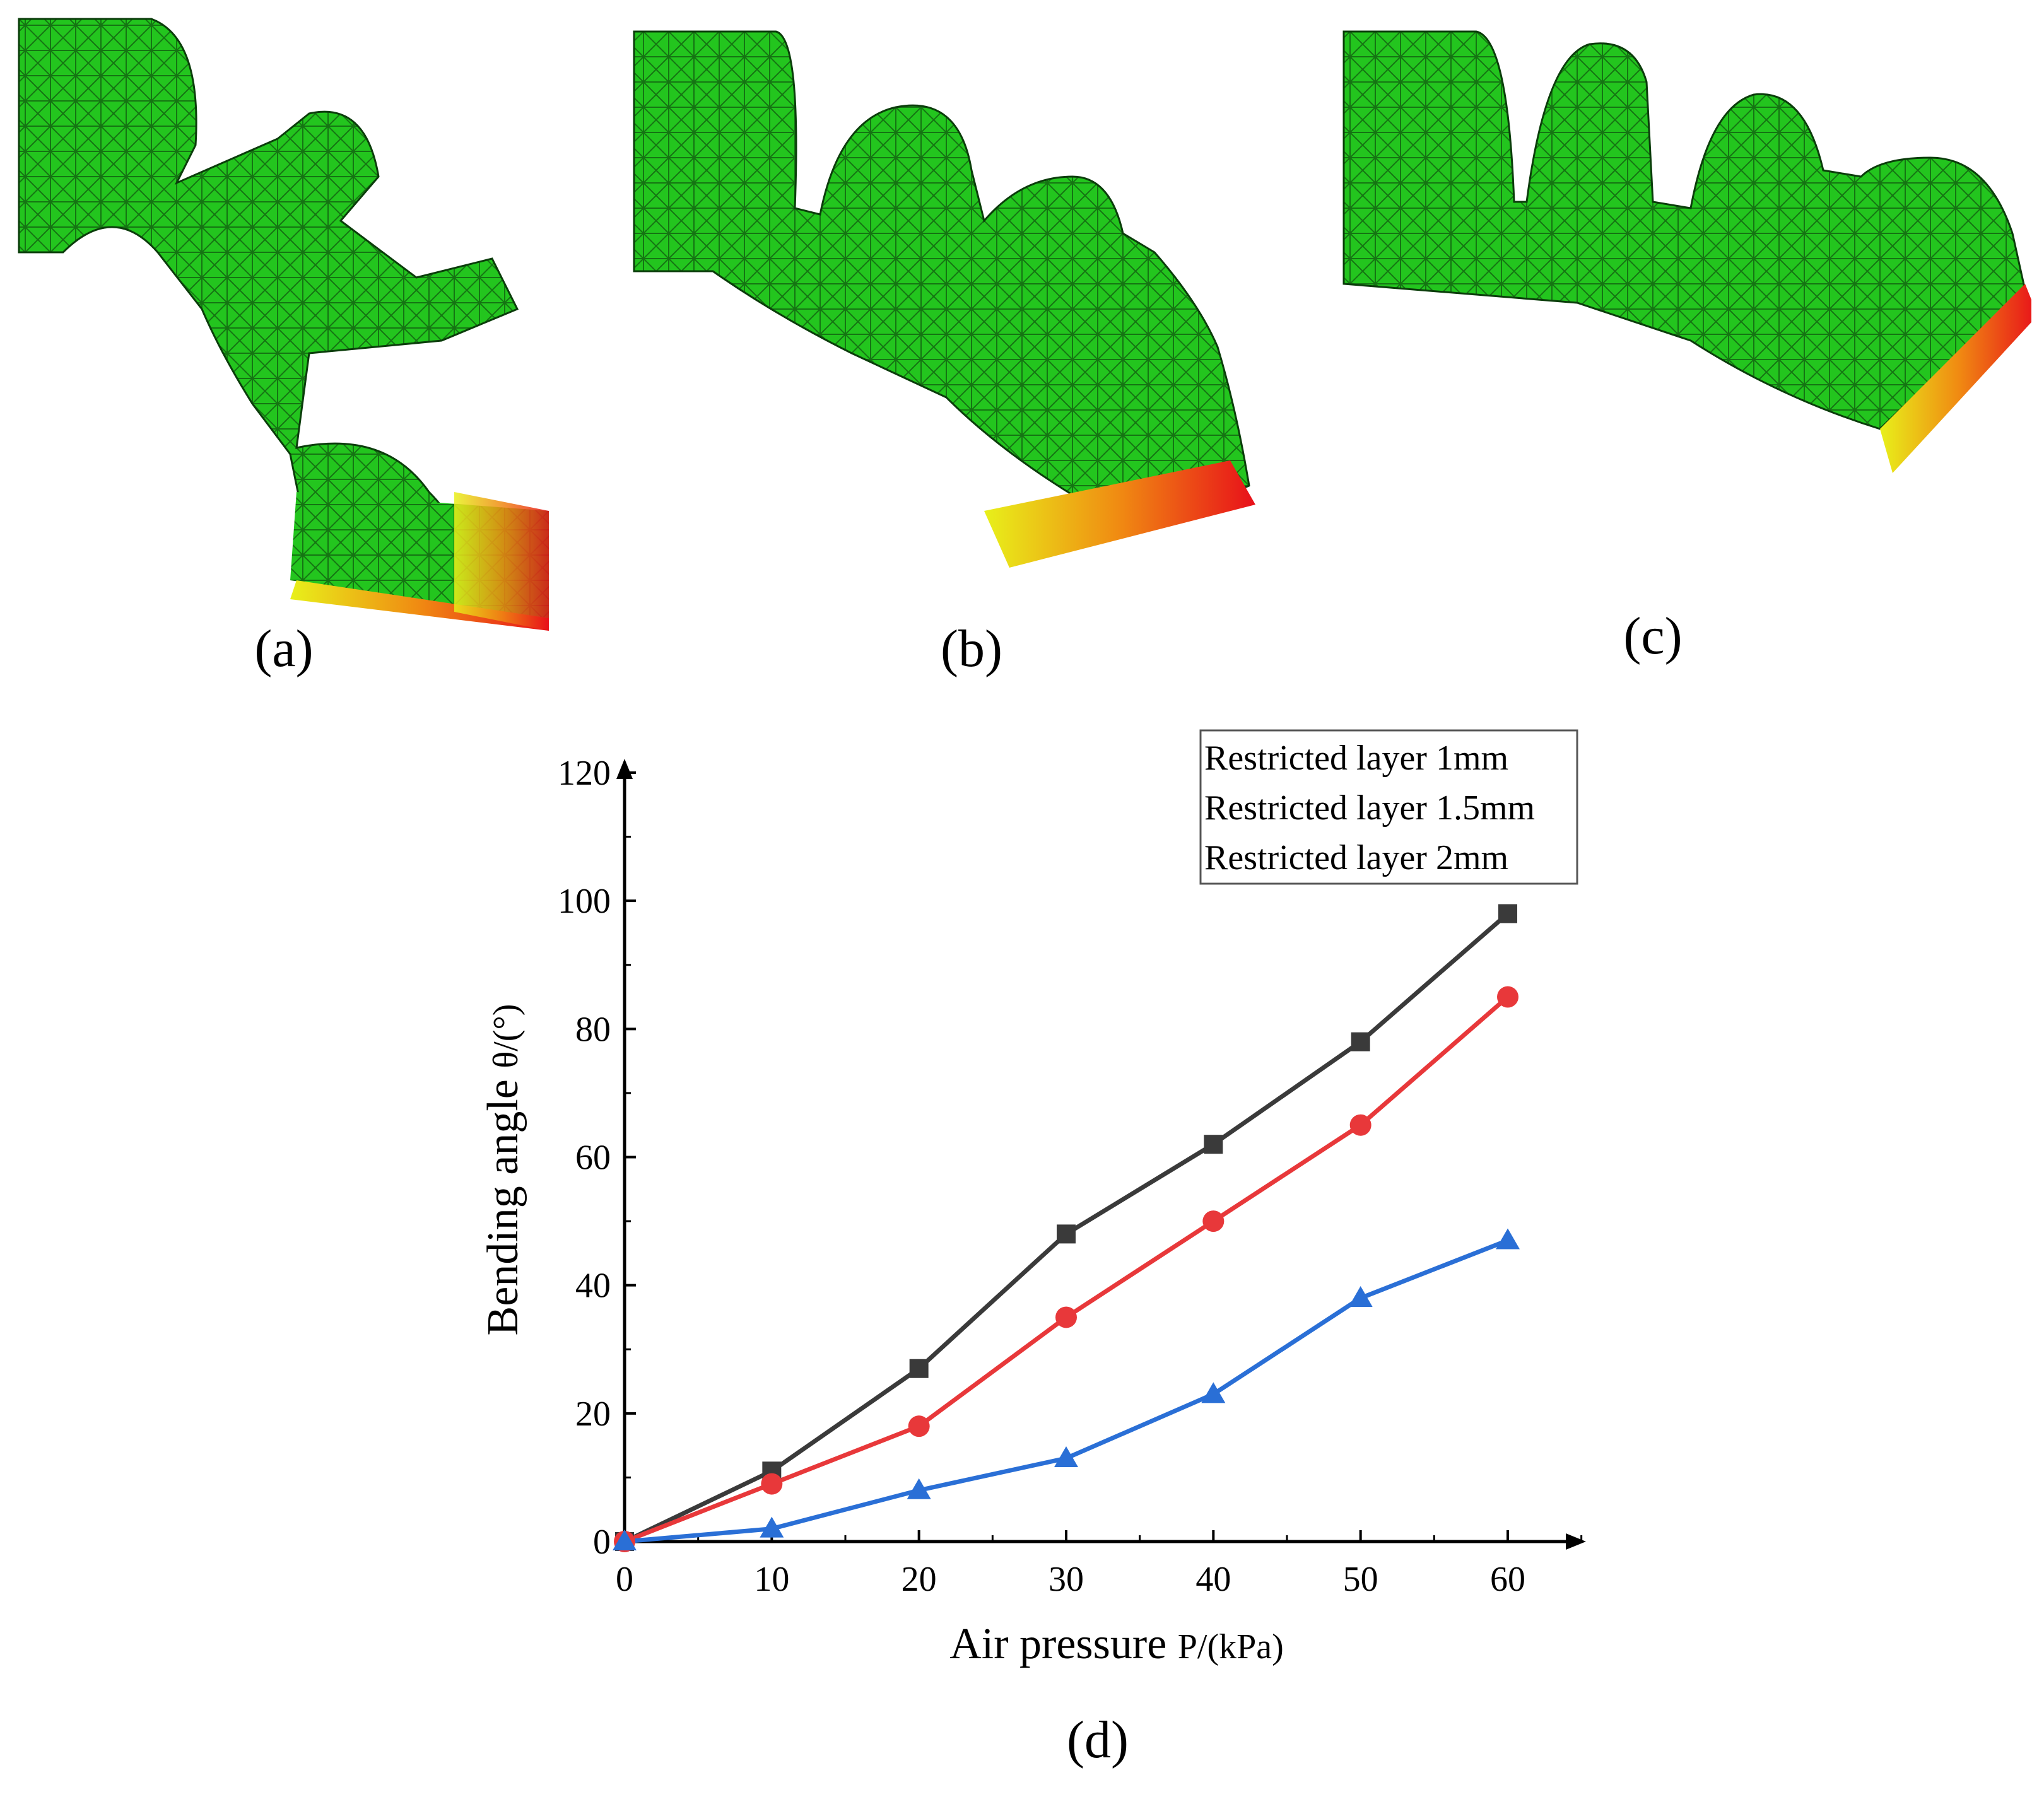 The image size is (2044, 1797). I want to click on fem-image-c, so click(1686, 251).